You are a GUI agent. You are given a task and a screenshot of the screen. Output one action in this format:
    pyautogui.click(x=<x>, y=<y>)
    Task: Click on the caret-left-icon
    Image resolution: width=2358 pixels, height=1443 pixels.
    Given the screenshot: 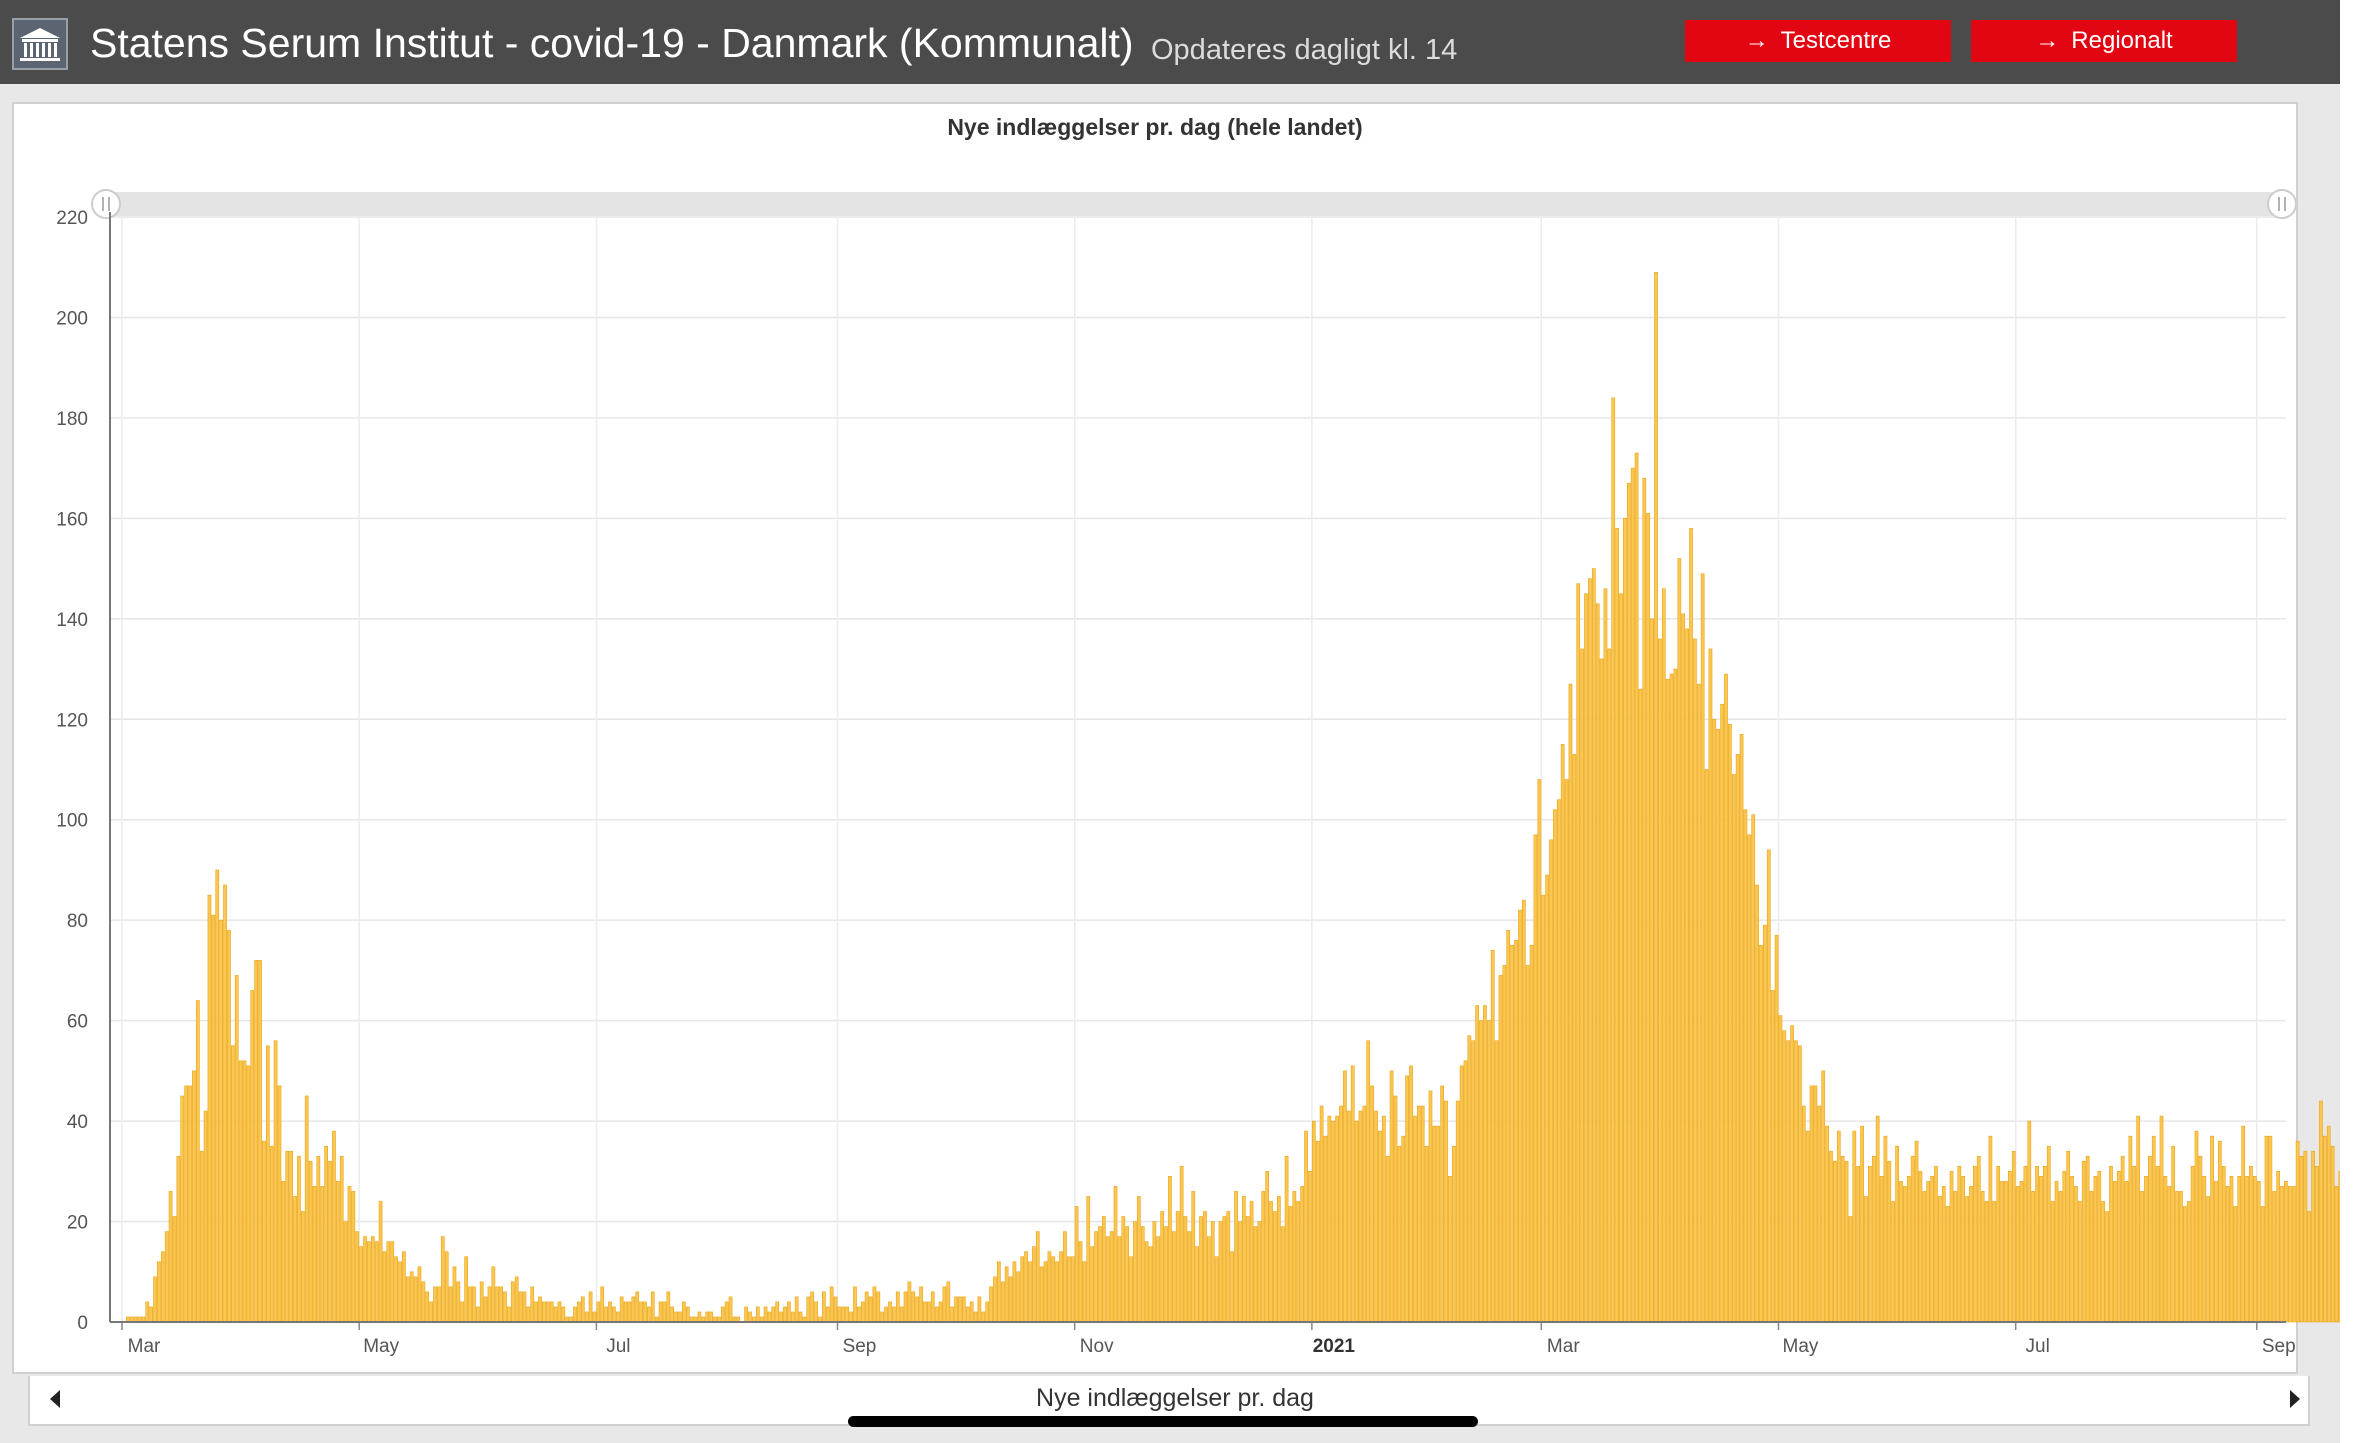 What is the action you would take?
    pyautogui.click(x=55, y=1399)
    